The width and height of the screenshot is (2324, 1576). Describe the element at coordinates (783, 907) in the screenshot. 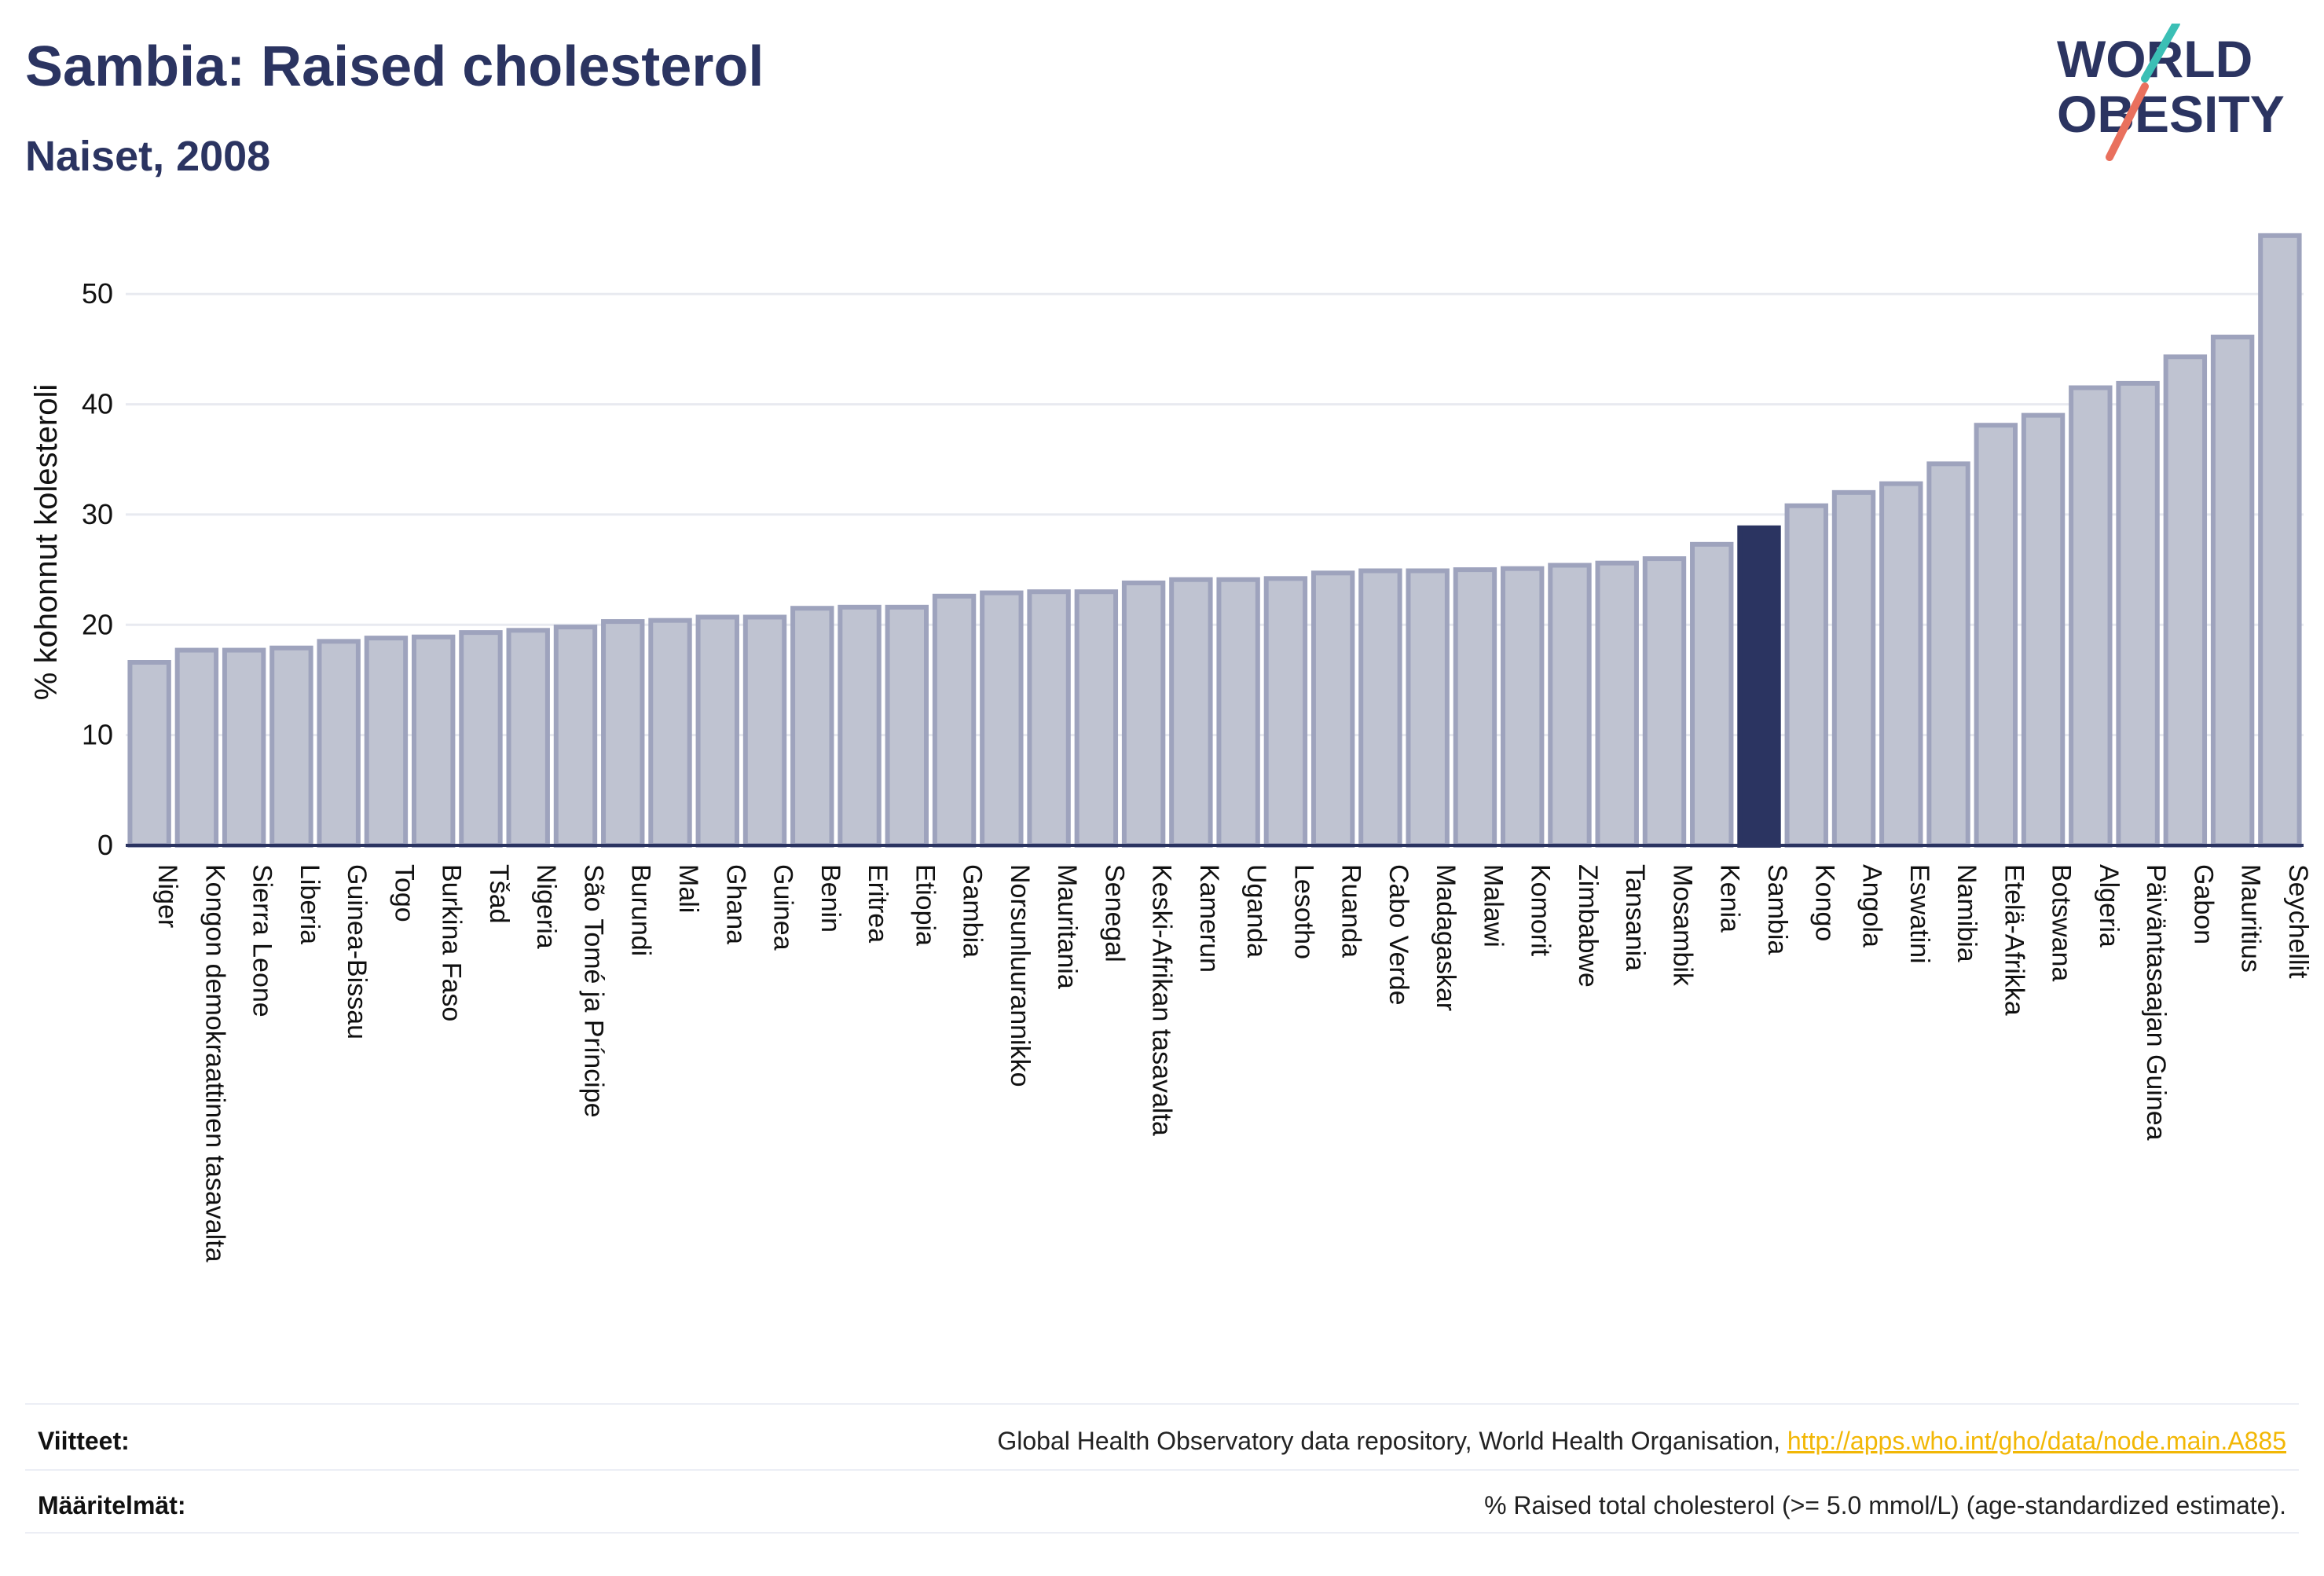

I see `x-tick-label: Guinea` at that location.